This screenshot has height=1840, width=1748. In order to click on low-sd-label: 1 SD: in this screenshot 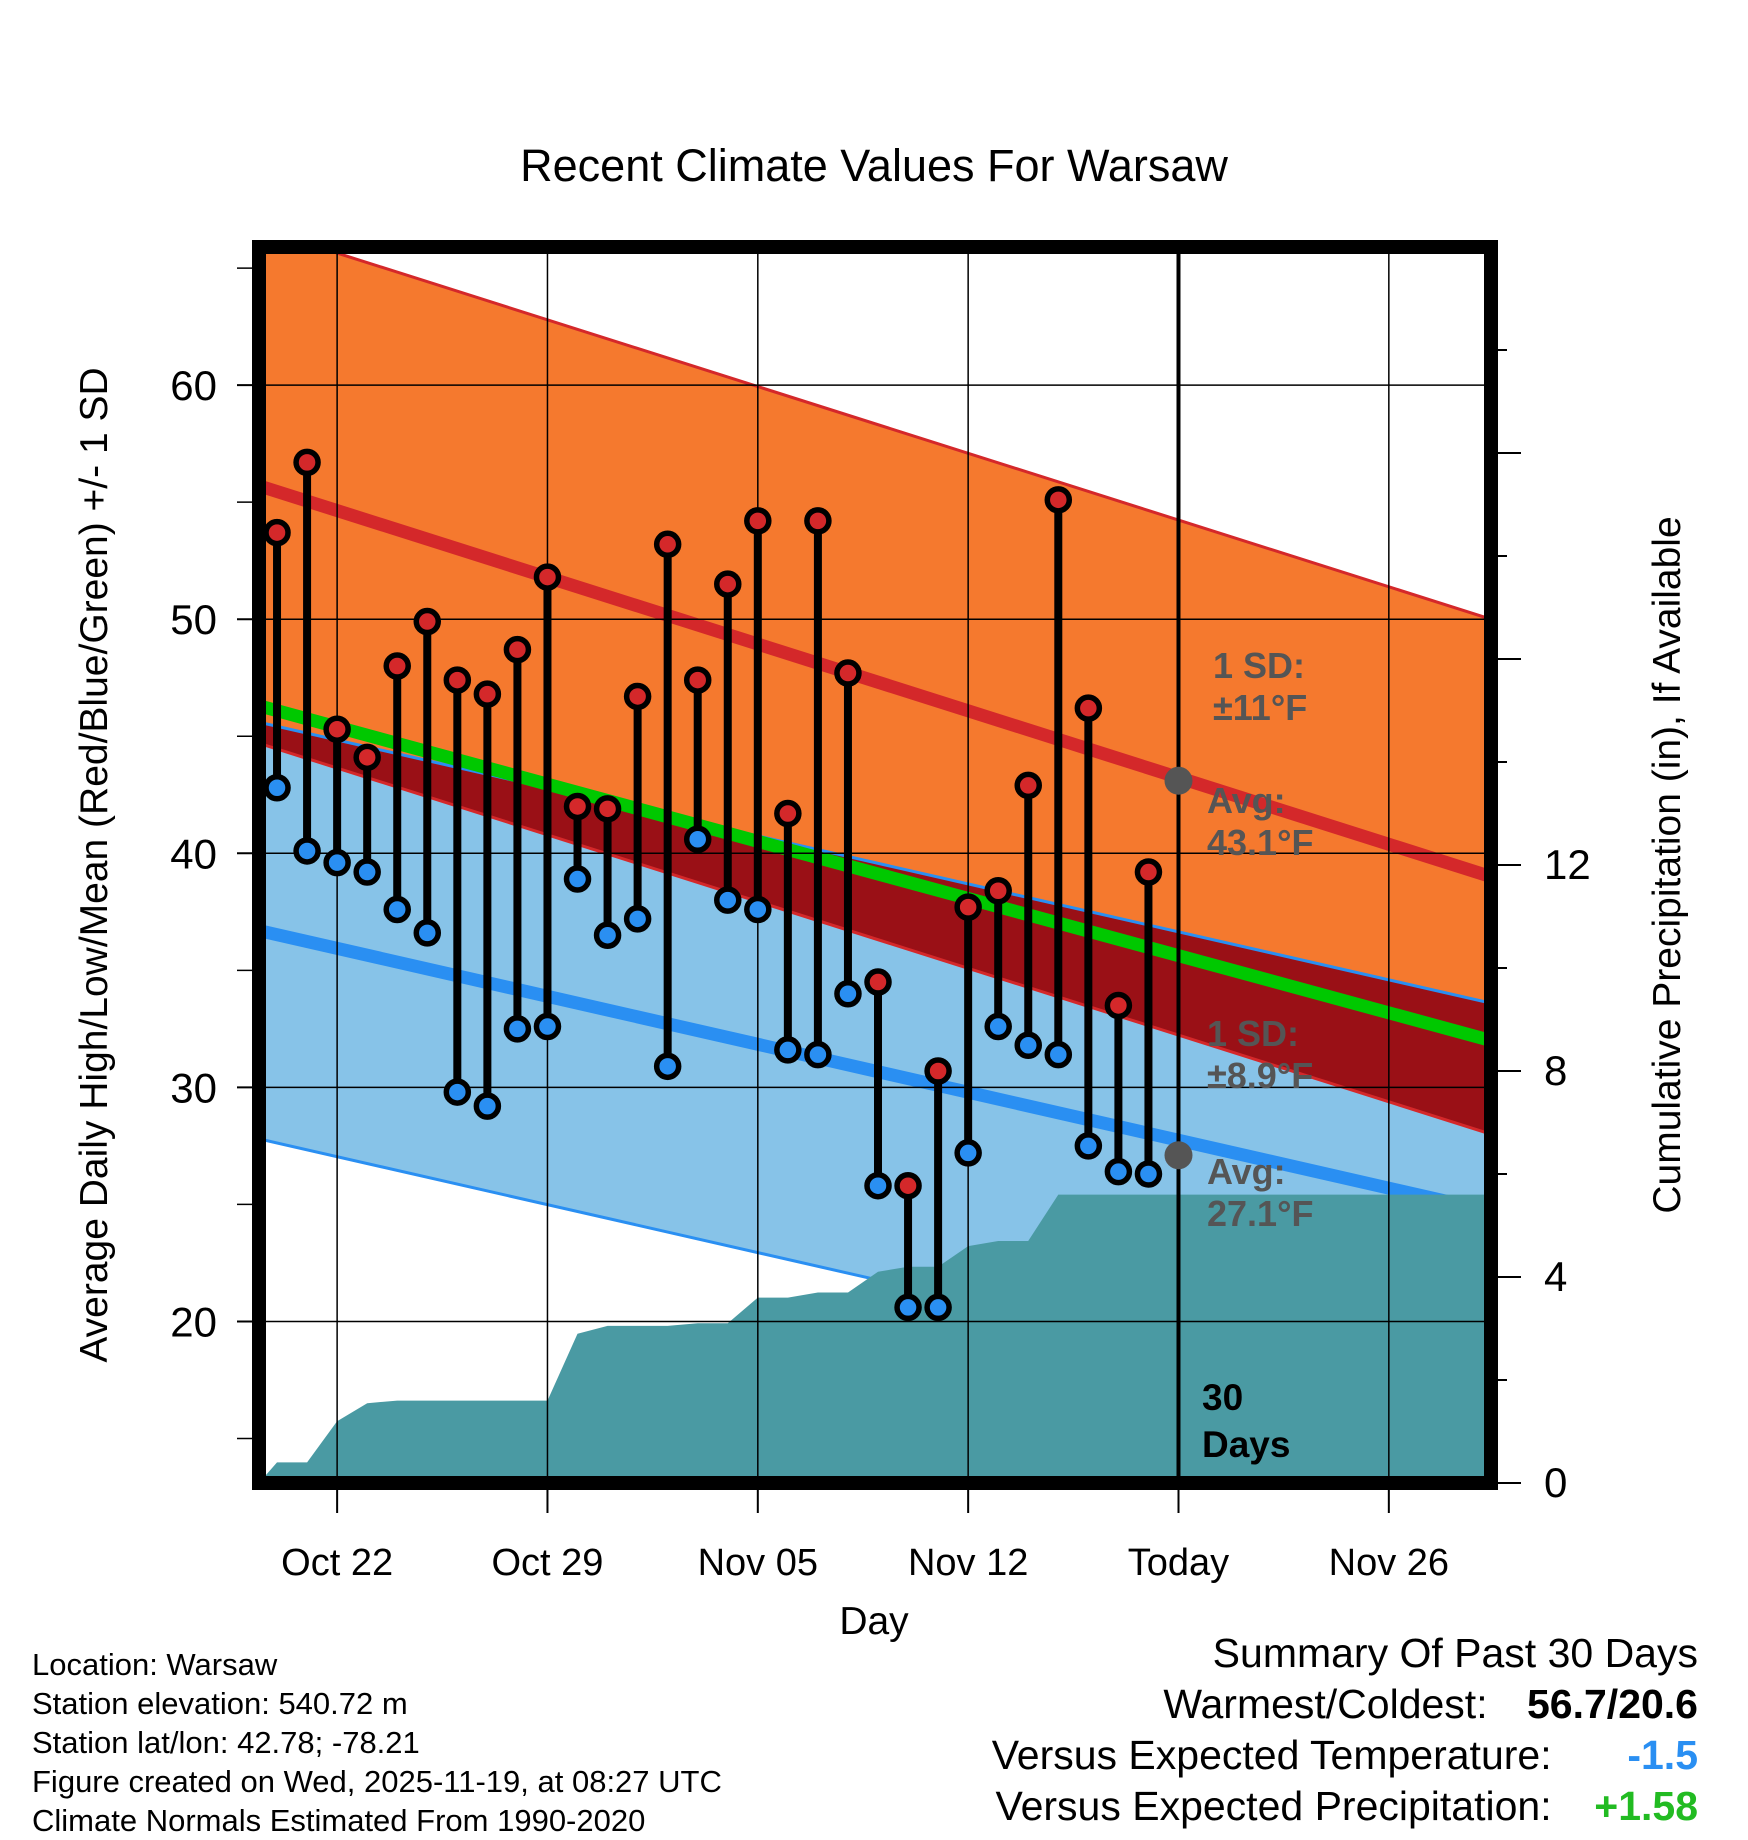, I will do `click(1253, 1033)`.